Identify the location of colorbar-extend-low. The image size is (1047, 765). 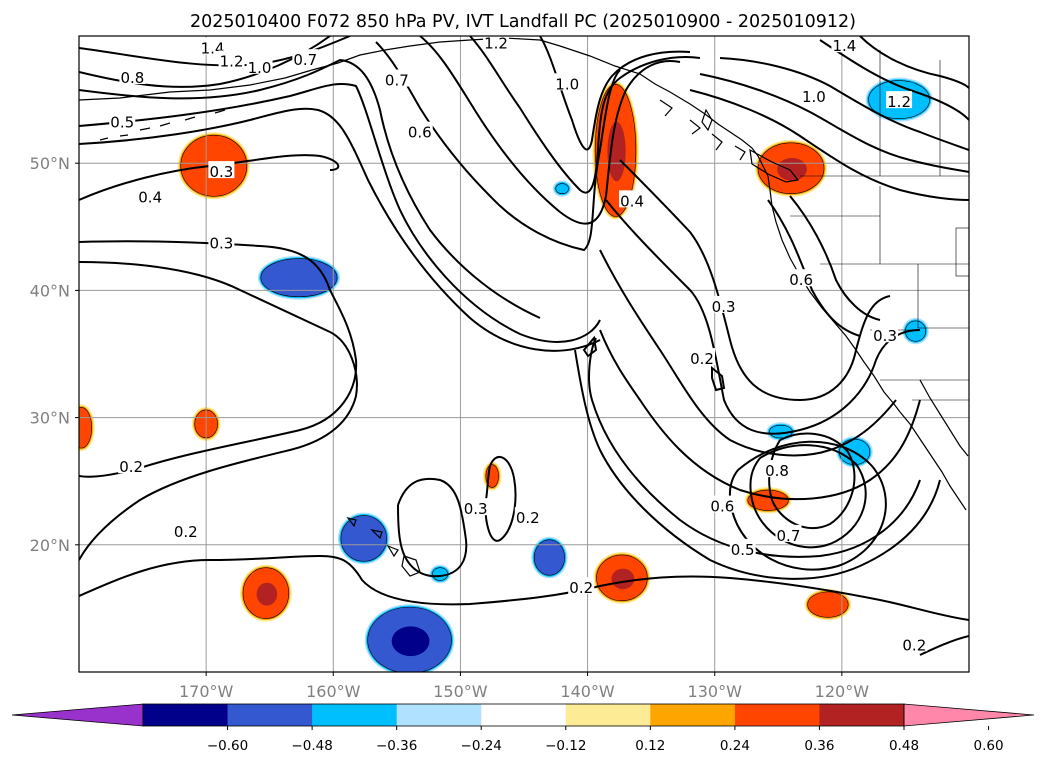
(77, 715).